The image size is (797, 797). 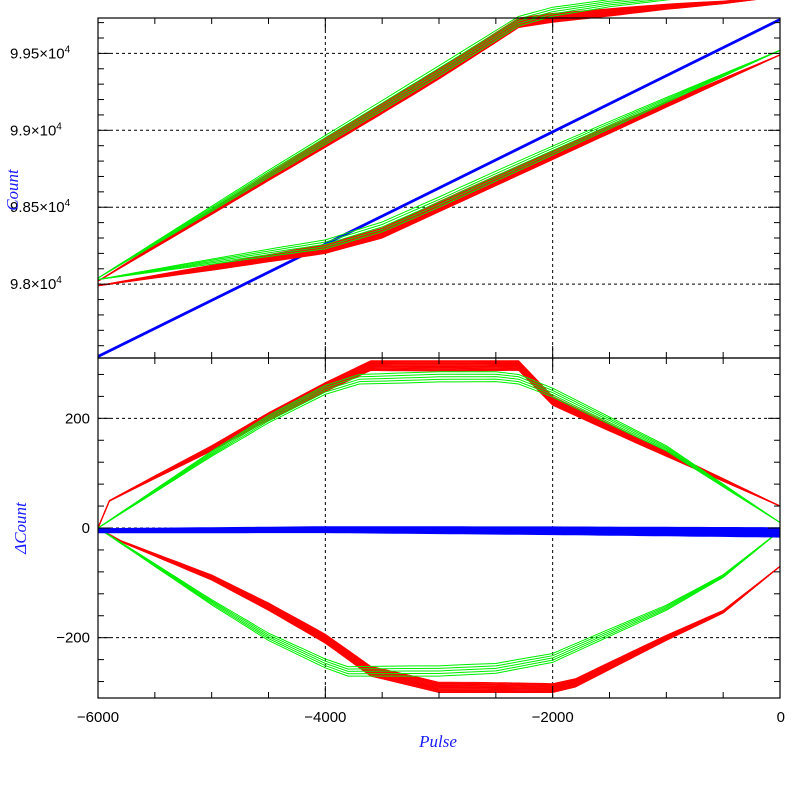 What do you see at coordinates (40, 53) in the screenshot?
I see `y-tick-label: 9.95×104` at bounding box center [40, 53].